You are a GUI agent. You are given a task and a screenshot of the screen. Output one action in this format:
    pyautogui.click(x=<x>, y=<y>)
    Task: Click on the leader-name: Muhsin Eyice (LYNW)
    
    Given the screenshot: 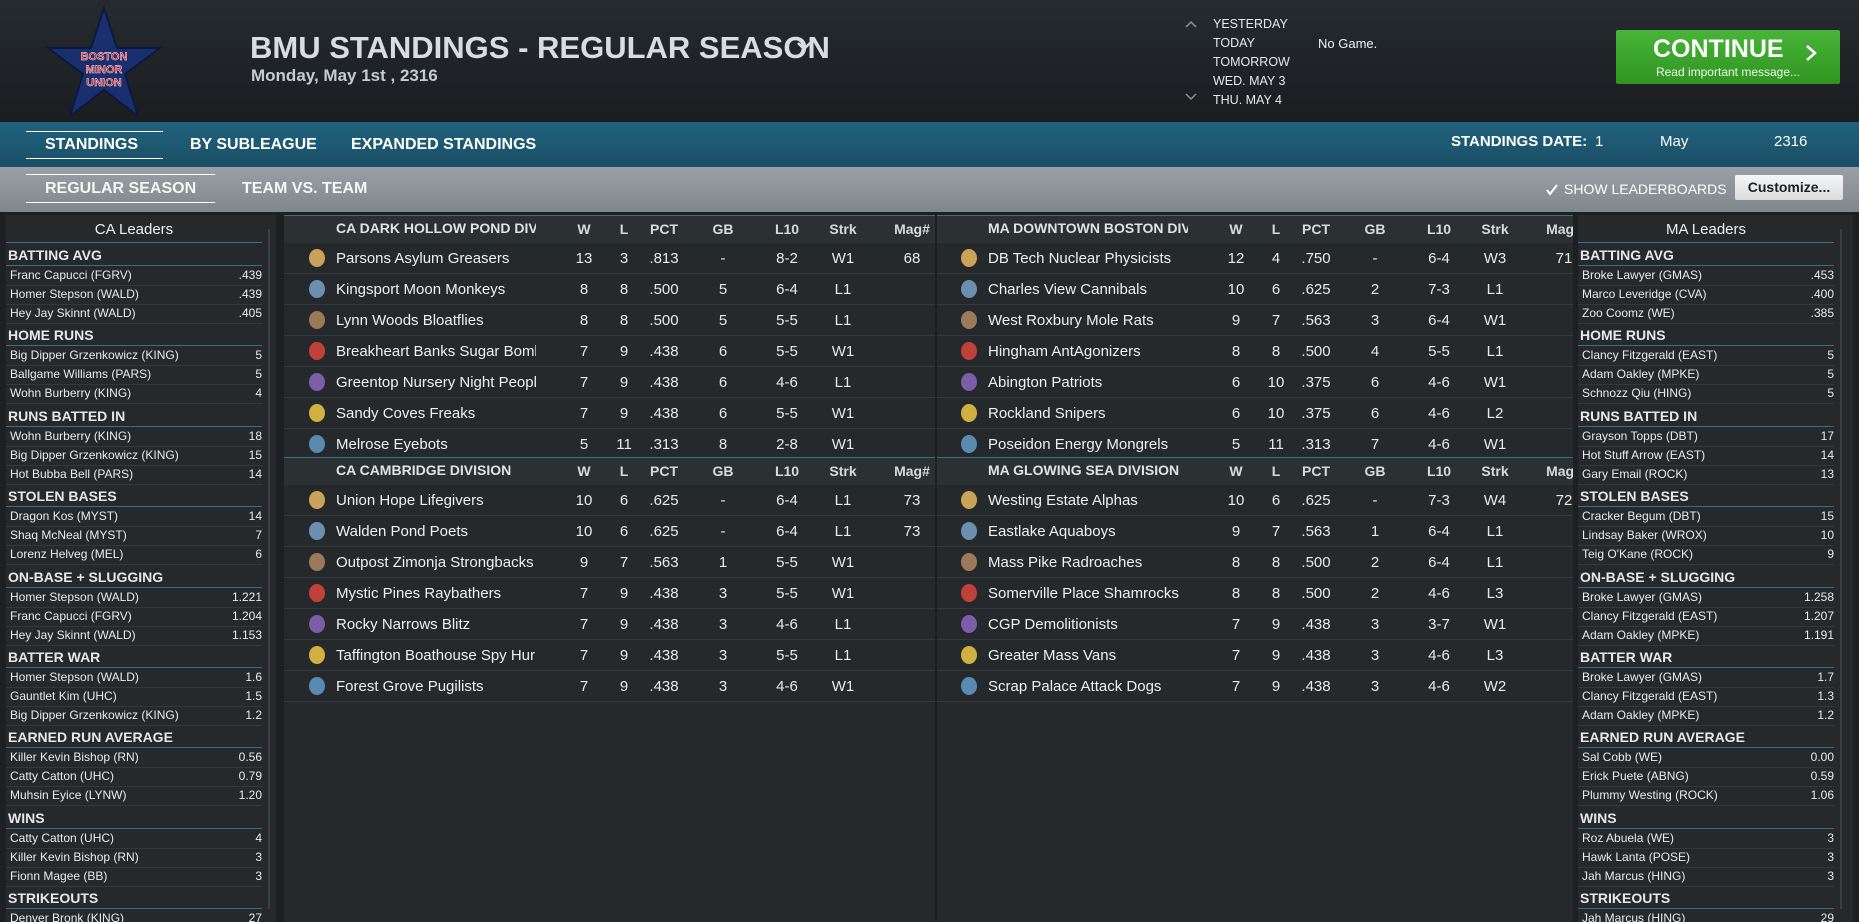 What is the action you would take?
    pyautogui.click(x=68, y=795)
    